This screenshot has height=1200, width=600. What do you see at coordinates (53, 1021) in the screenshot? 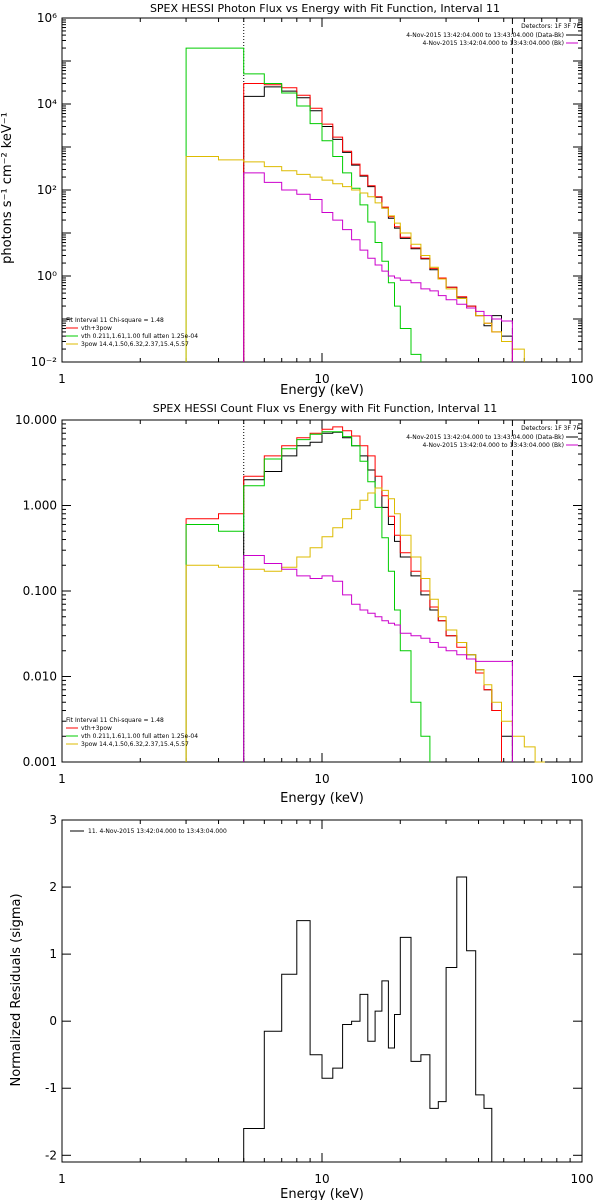
I see `resid-y-tick-label: 0` at bounding box center [53, 1021].